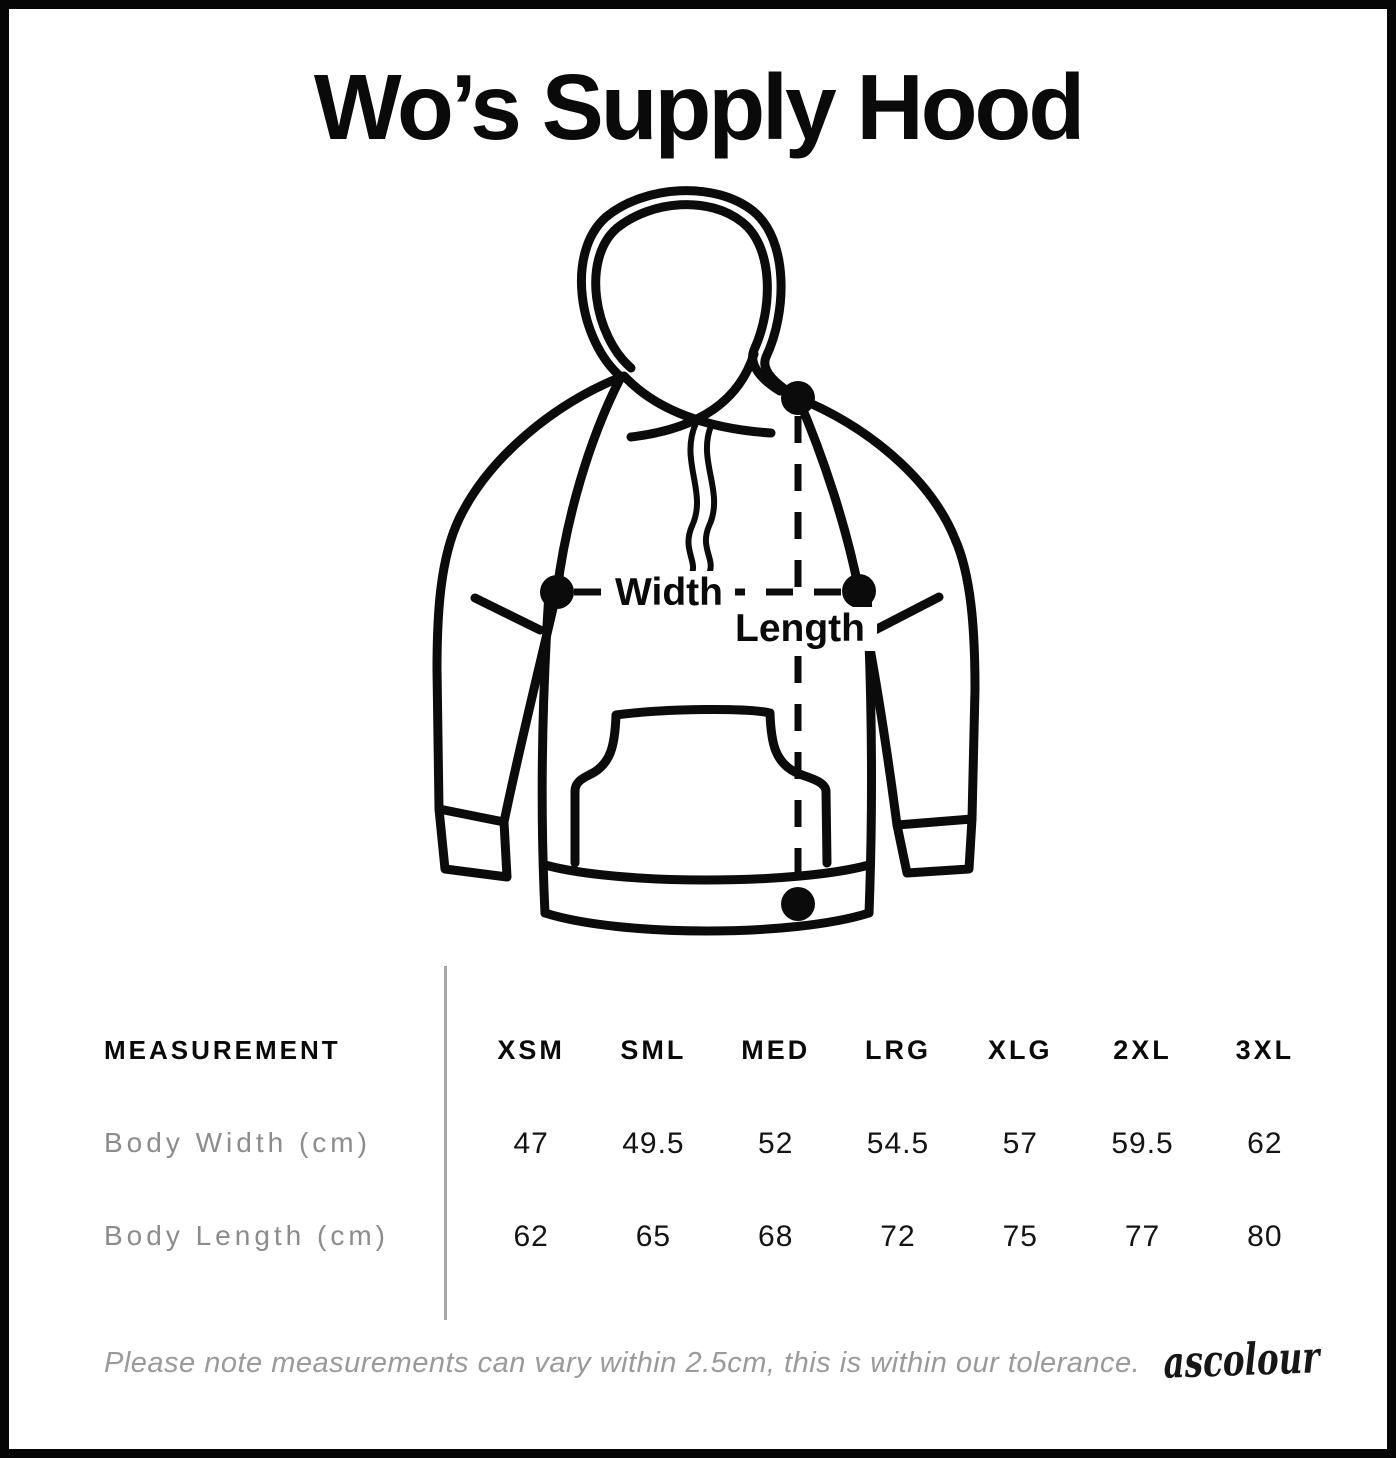 This screenshot has height=1458, width=1396. I want to click on body-length-cells: 62 65 68 72 75 77 80, so click(898, 1237).